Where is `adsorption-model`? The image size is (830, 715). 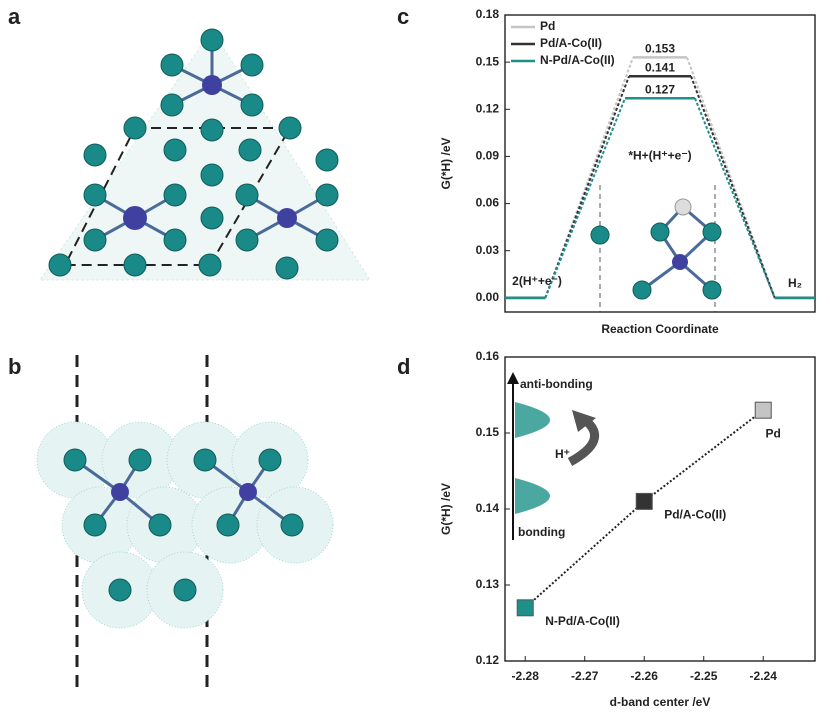
adsorption-model is located at coordinates (656, 248).